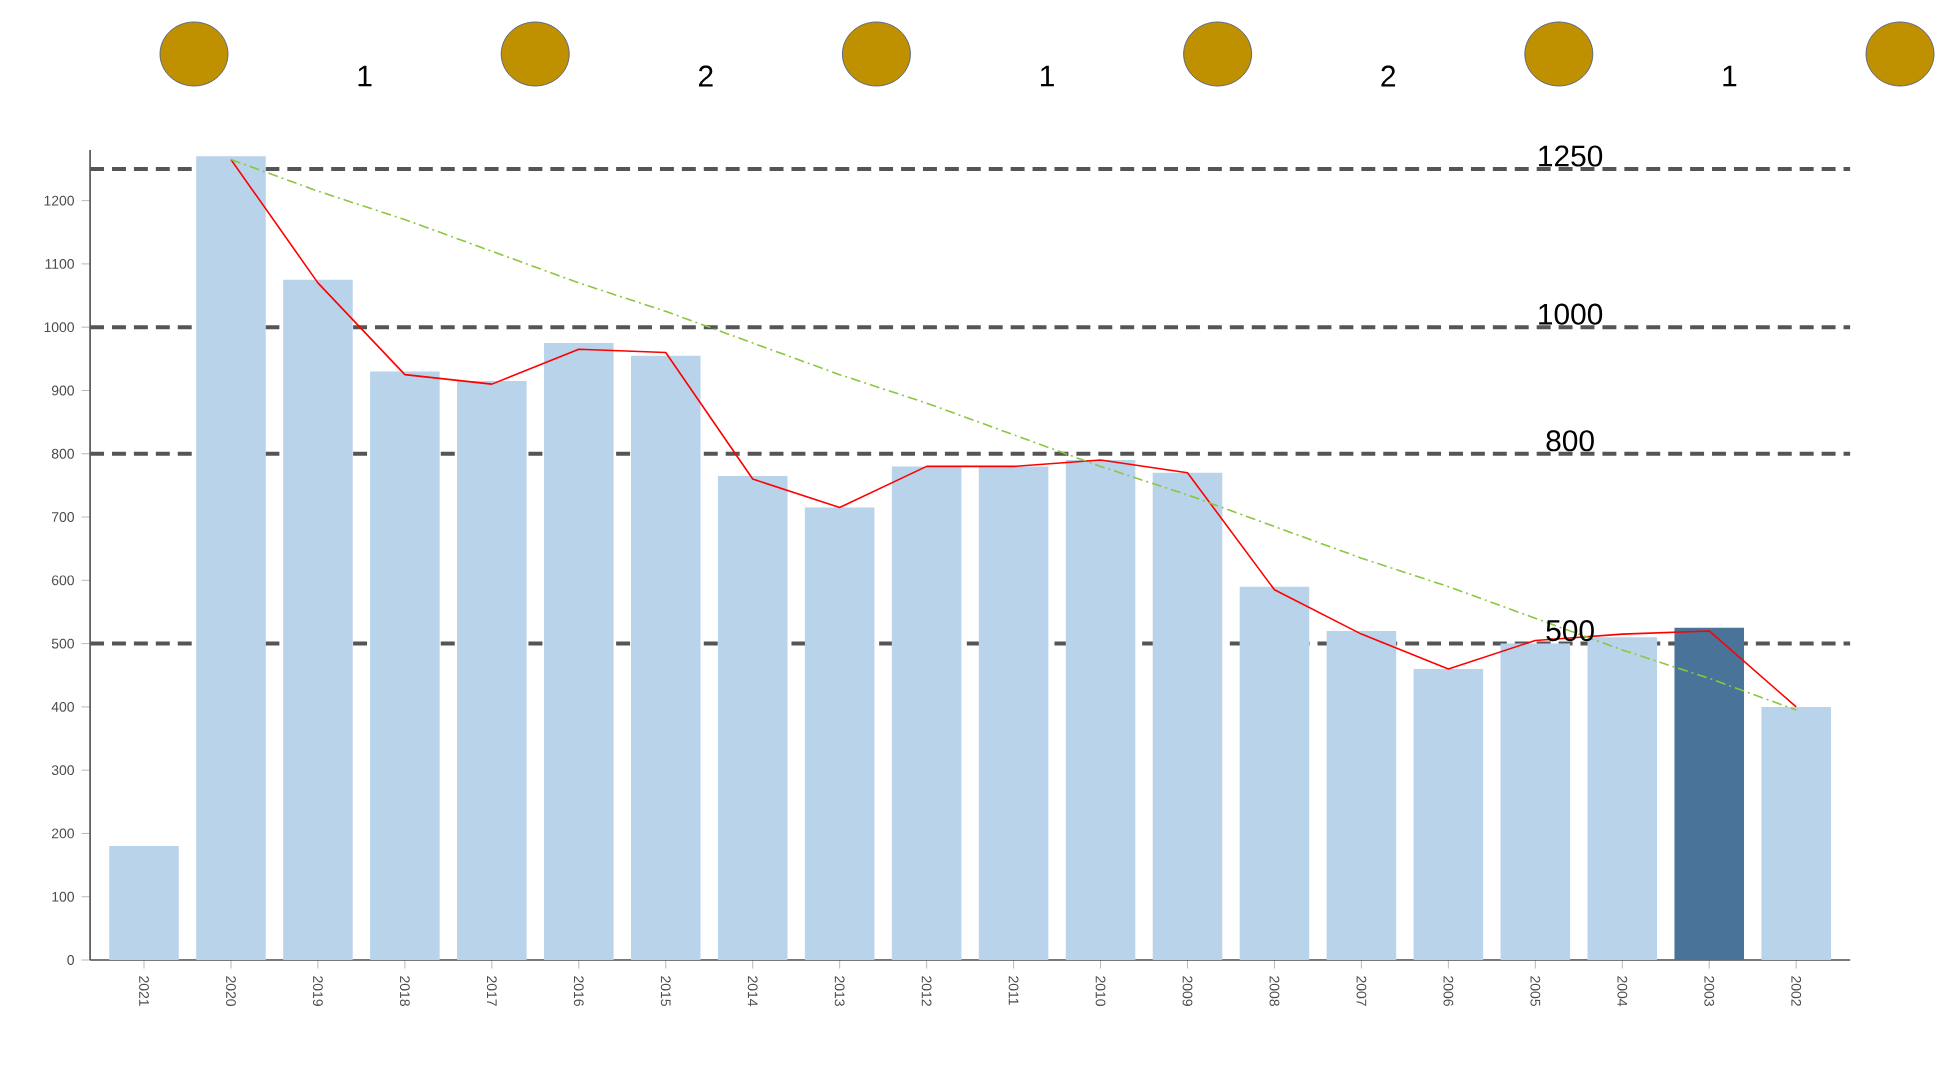  Describe the element at coordinates (1571, 314) in the screenshot. I see `ref-line-label: 1000` at that location.